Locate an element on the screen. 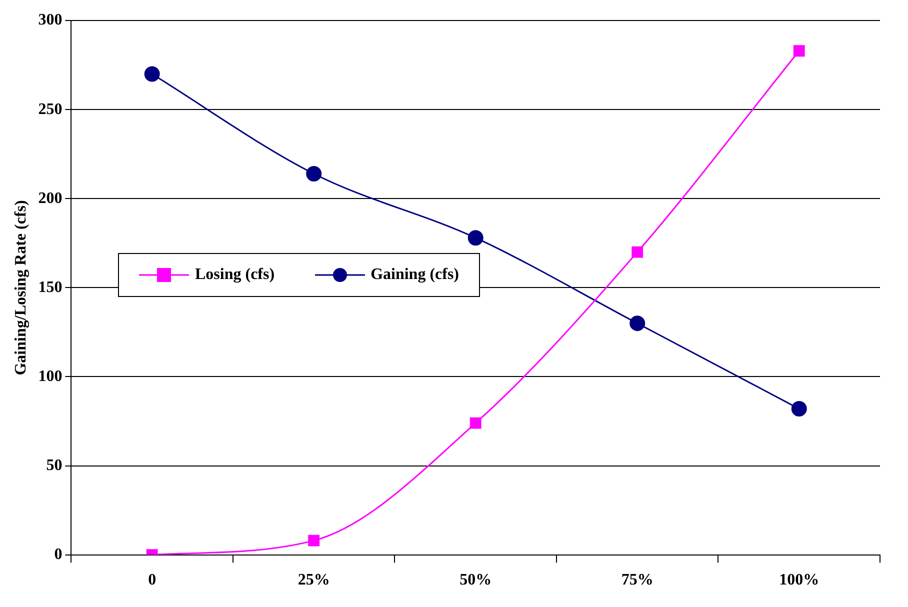  y-tick-label: 0 is located at coordinates (58, 554).